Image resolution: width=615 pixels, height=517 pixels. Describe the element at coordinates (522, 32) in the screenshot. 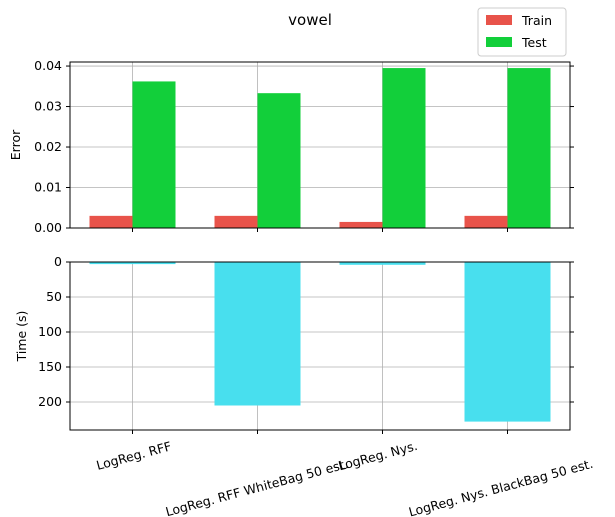

I see `legend: Train Test` at that location.